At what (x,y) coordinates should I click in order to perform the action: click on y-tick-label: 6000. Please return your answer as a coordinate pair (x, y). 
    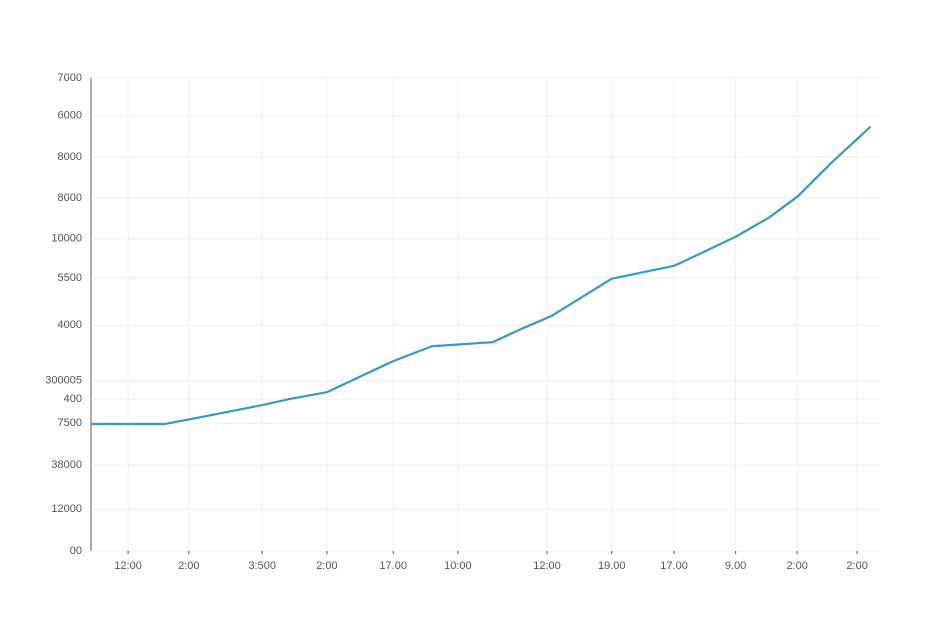
    Looking at the image, I should click on (70, 116).